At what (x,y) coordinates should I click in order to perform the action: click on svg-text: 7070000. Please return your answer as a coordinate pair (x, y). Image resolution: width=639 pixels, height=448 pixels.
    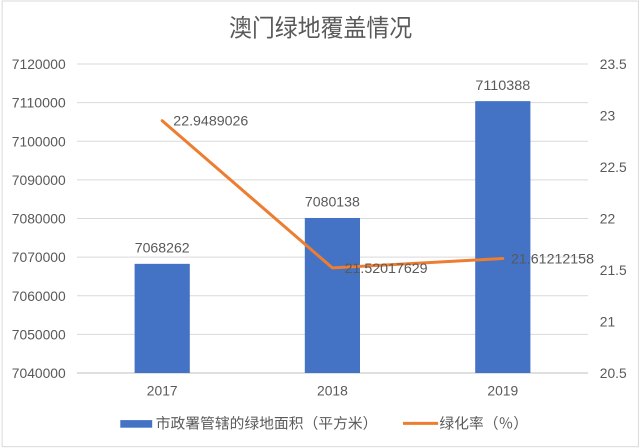
    Looking at the image, I should click on (39, 257).